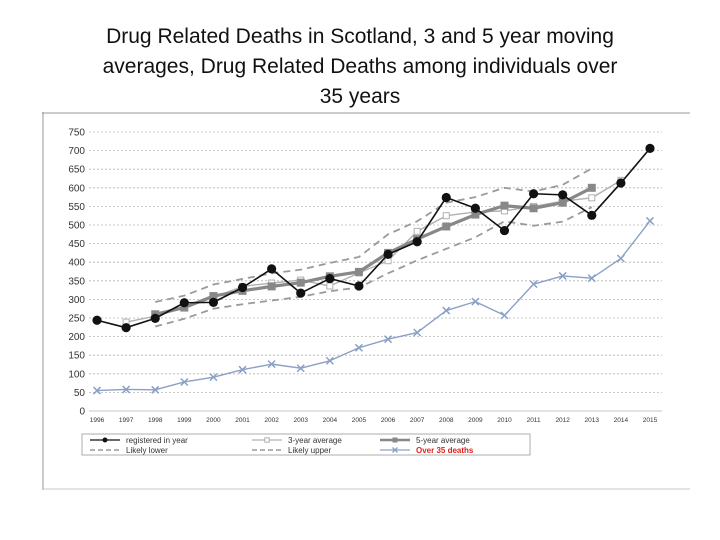 This screenshot has width=720, height=540. Describe the element at coordinates (417, 420) in the screenshot. I see `x-tick-label: 2007` at that location.